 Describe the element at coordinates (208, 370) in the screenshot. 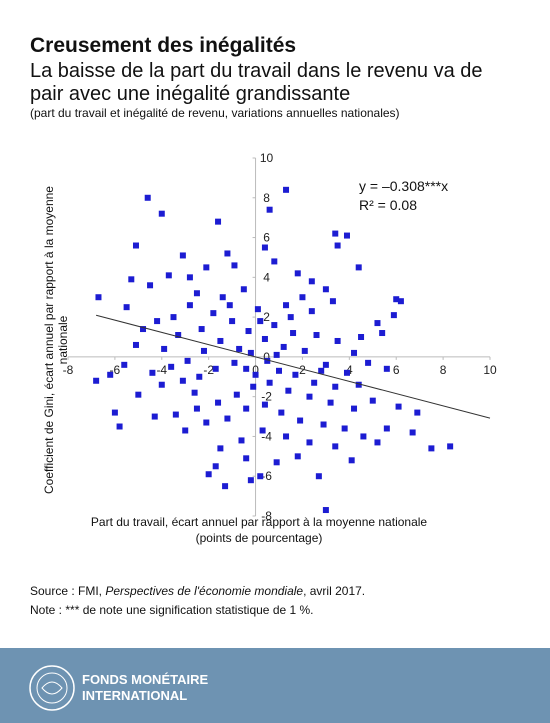

I see `x-tick-label: -2` at that location.